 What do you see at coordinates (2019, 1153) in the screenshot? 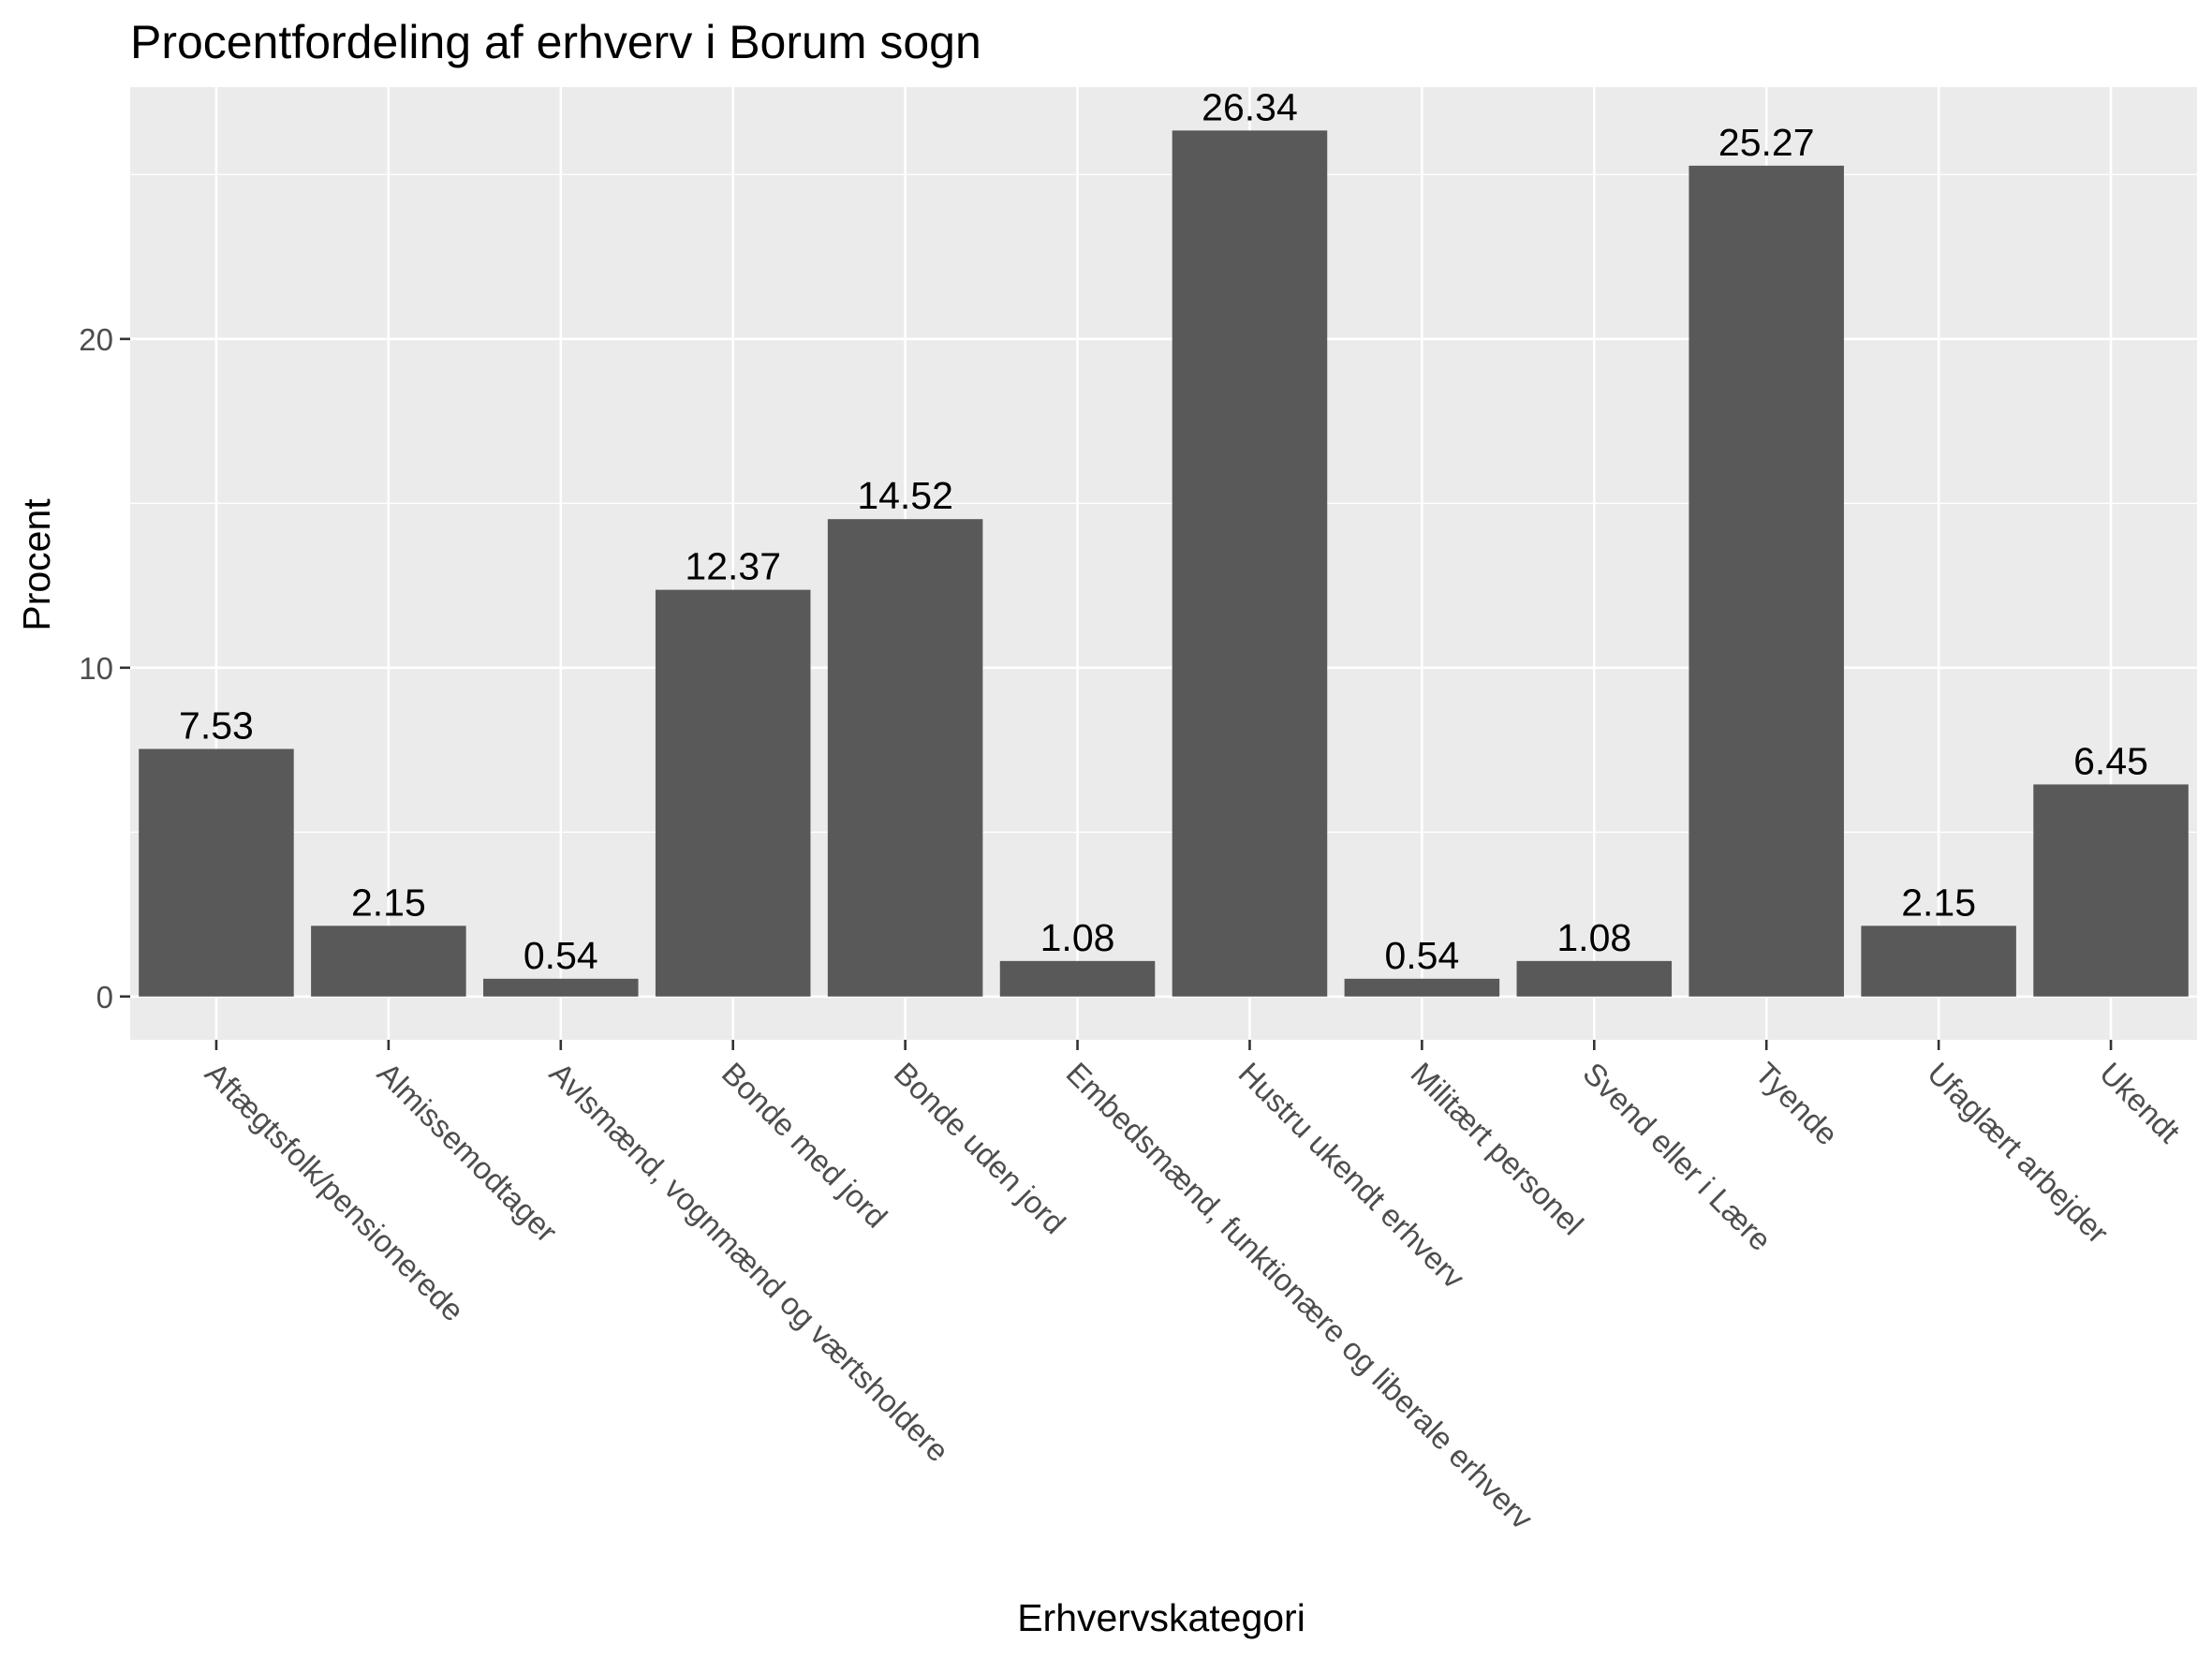
I see `x-tick-label: Ufaglært arbejder` at bounding box center [2019, 1153].